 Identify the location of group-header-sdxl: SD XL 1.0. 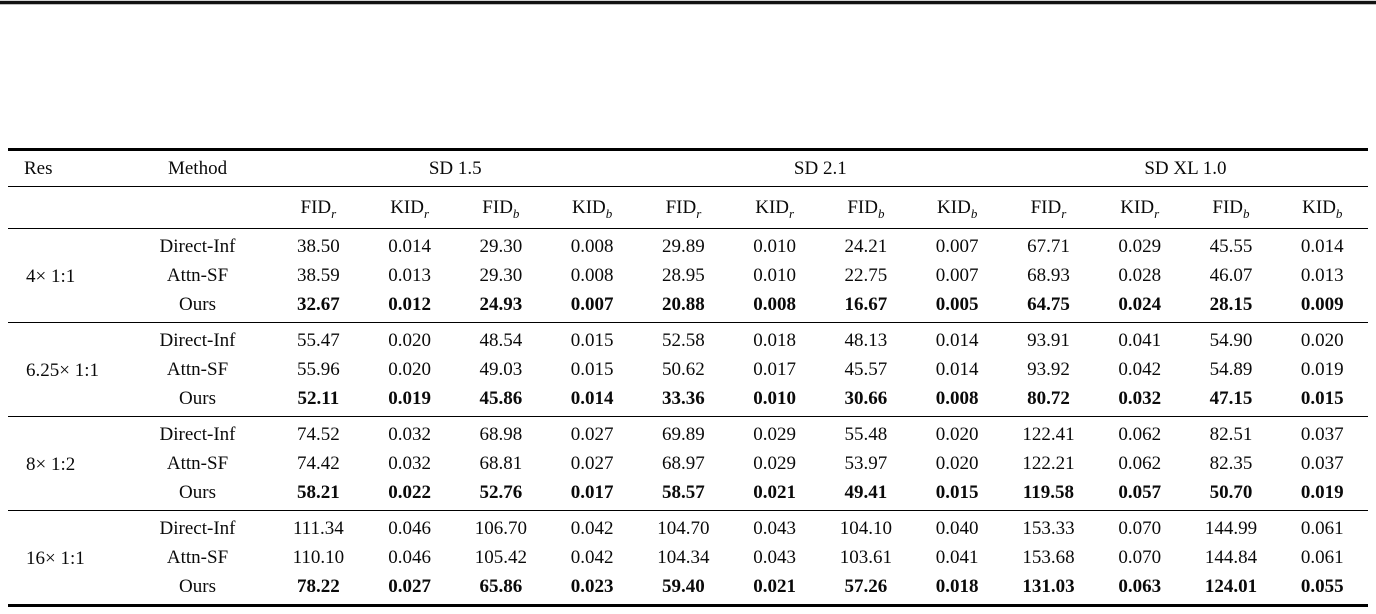
(1185, 168).